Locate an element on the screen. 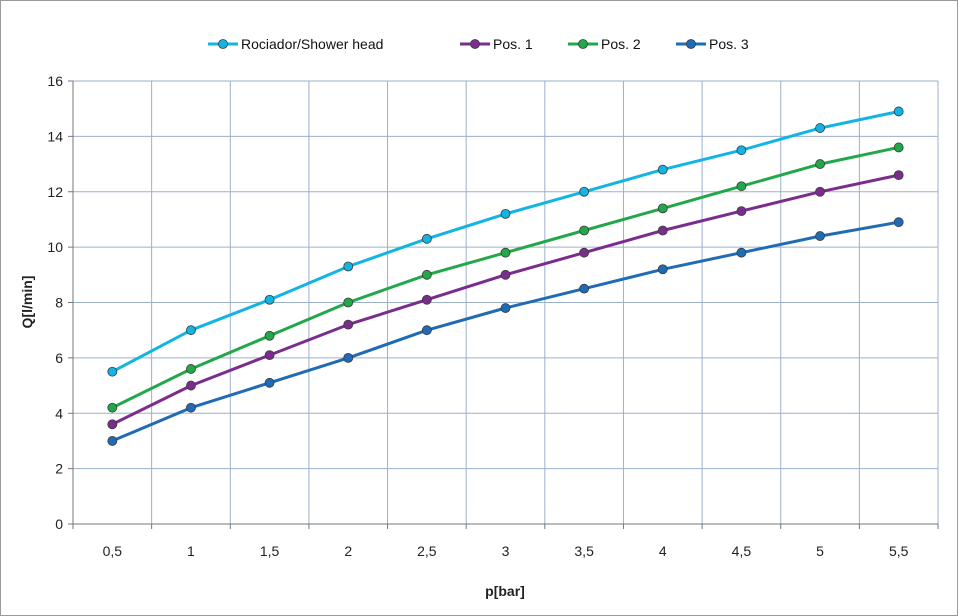 This screenshot has width=958, height=616. x-tick-label: 1,5 is located at coordinates (270, 551).